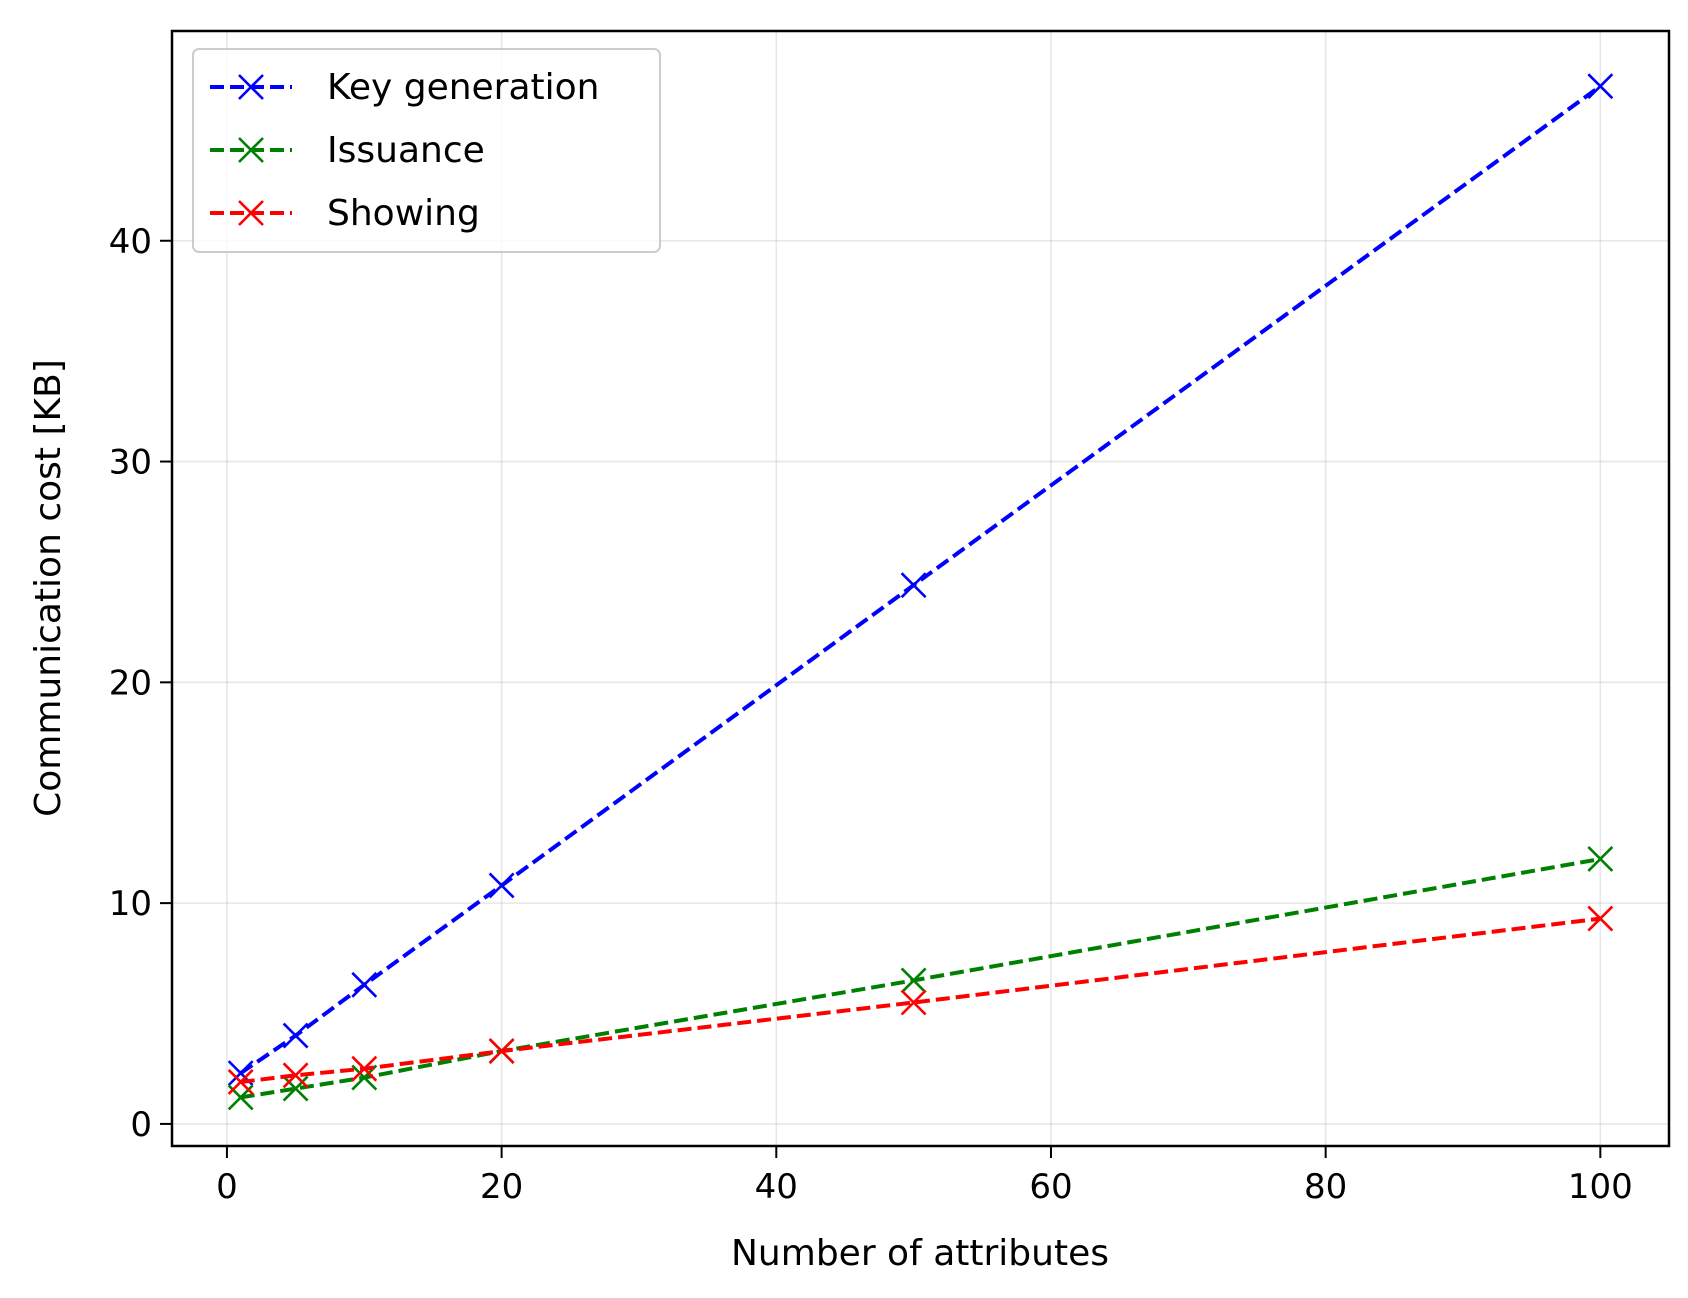  I want to click on y-tick-label: 40, so click(130, 242).